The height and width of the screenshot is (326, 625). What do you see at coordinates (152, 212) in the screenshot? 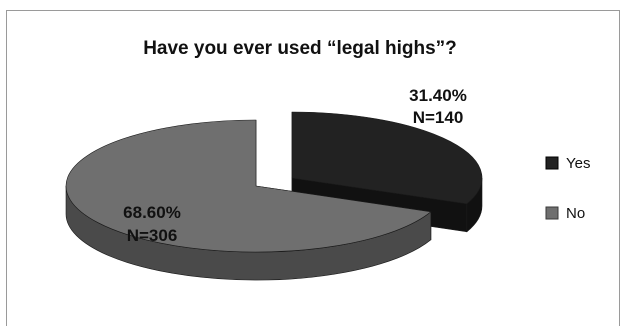
I see `data-label-no-percent: 68.60%` at bounding box center [152, 212].